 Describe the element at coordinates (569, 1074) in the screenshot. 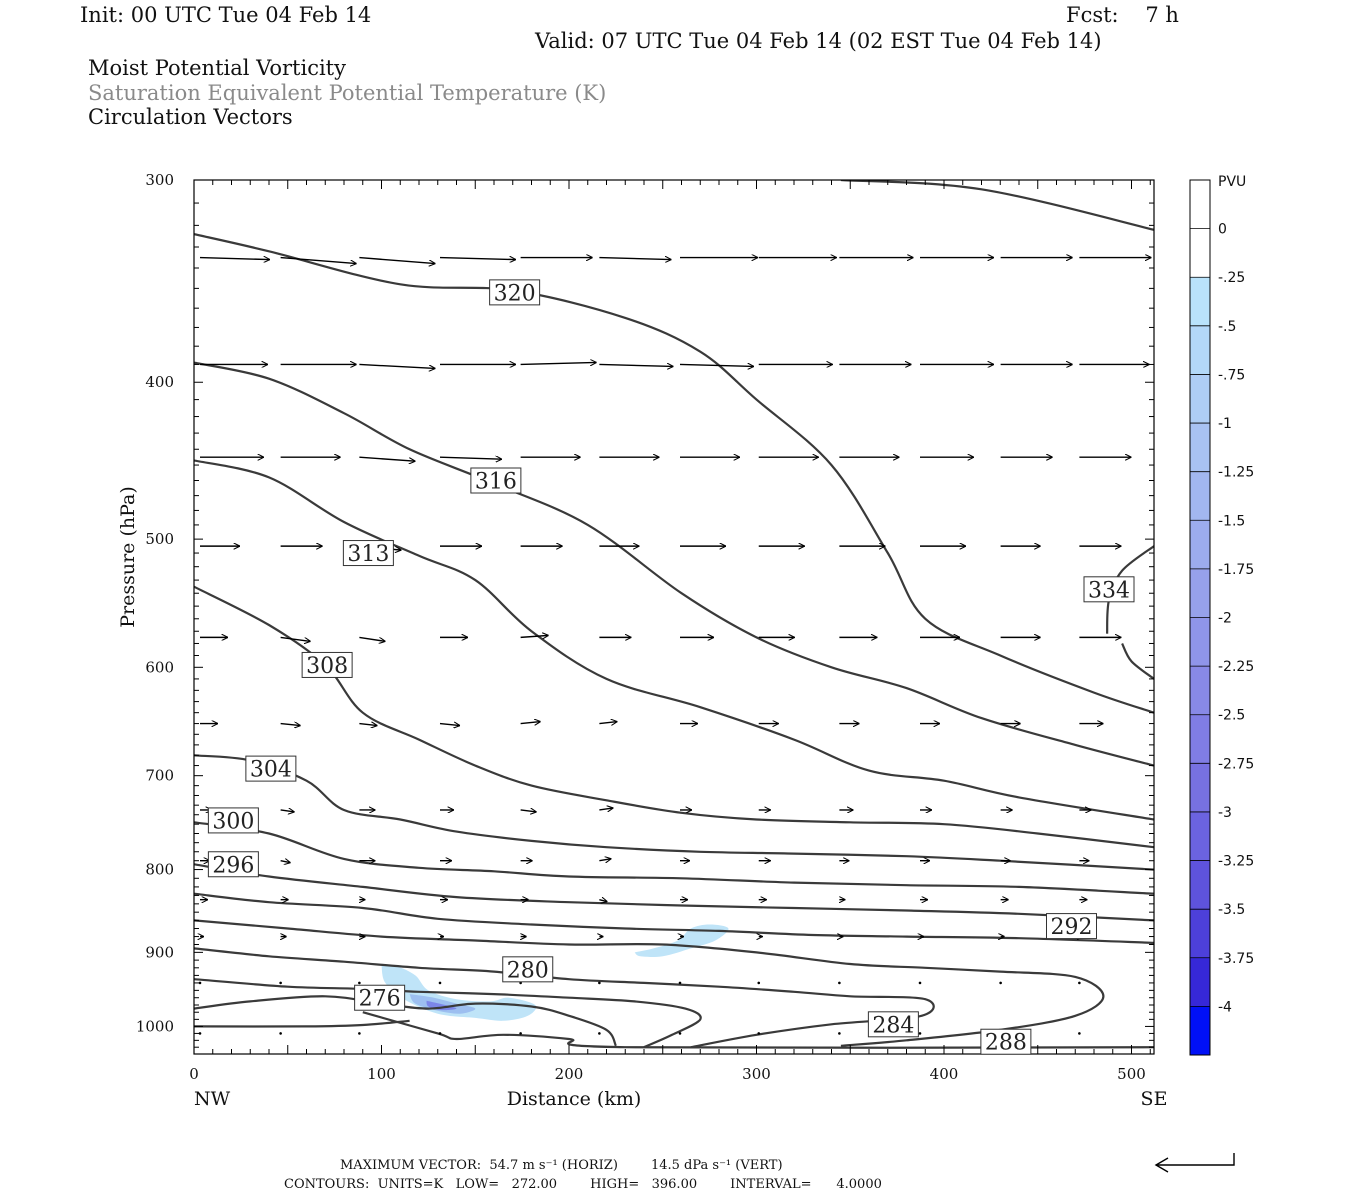

I see `x-tick-label: 200` at that location.